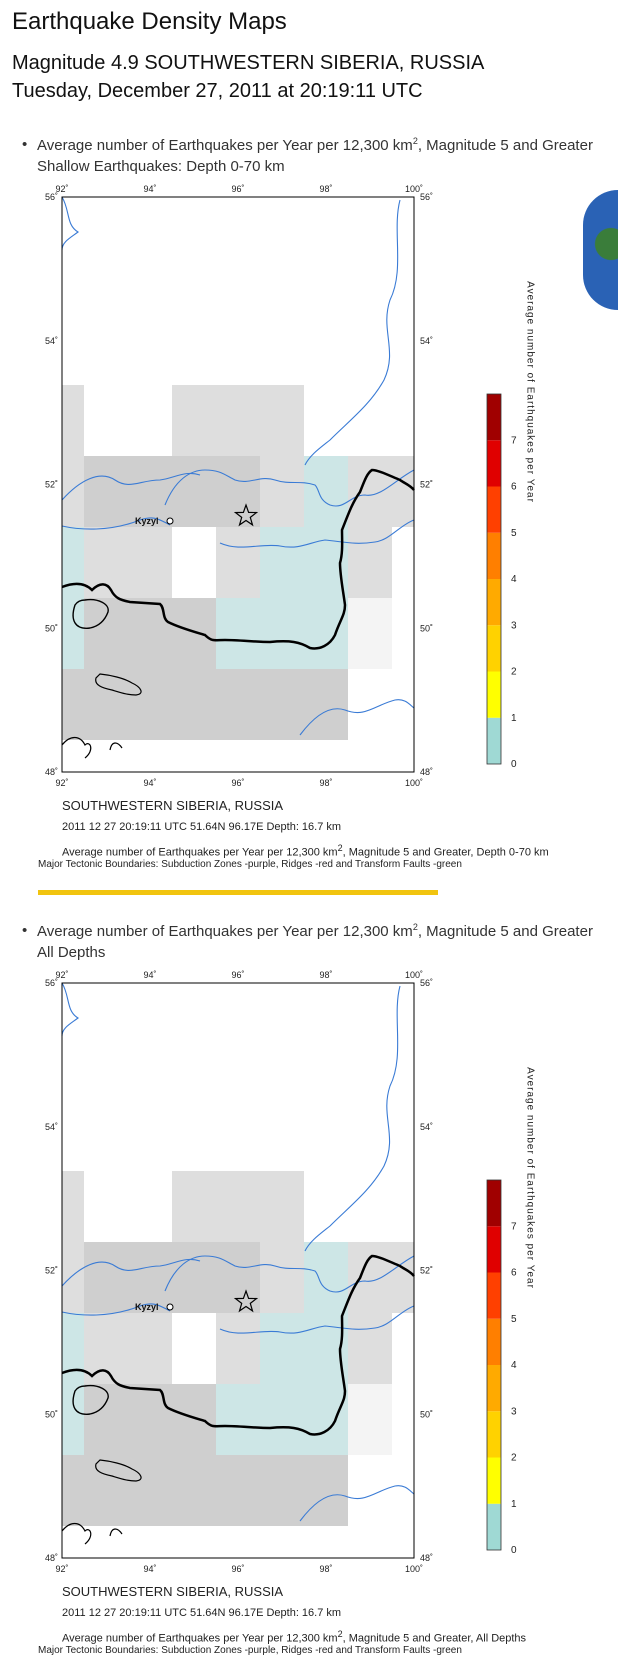 The width and height of the screenshot is (618, 1669). Describe the element at coordinates (51, 485) in the screenshot. I see `lat-tick-label: 52˚` at that location.